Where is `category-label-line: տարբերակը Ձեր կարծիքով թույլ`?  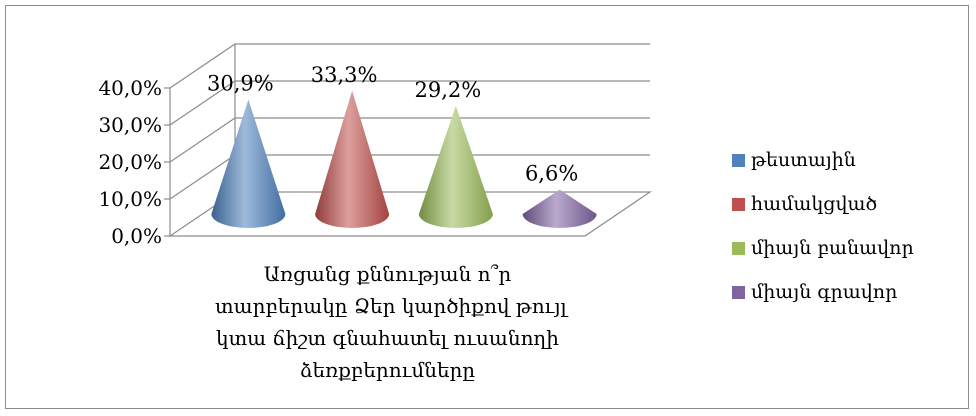 category-label-line: տարբերակը Ձեր կարծիքով թույլ is located at coordinates (391, 306).